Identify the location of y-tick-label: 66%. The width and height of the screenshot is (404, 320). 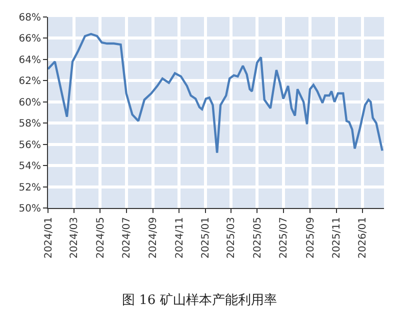
(29, 39).